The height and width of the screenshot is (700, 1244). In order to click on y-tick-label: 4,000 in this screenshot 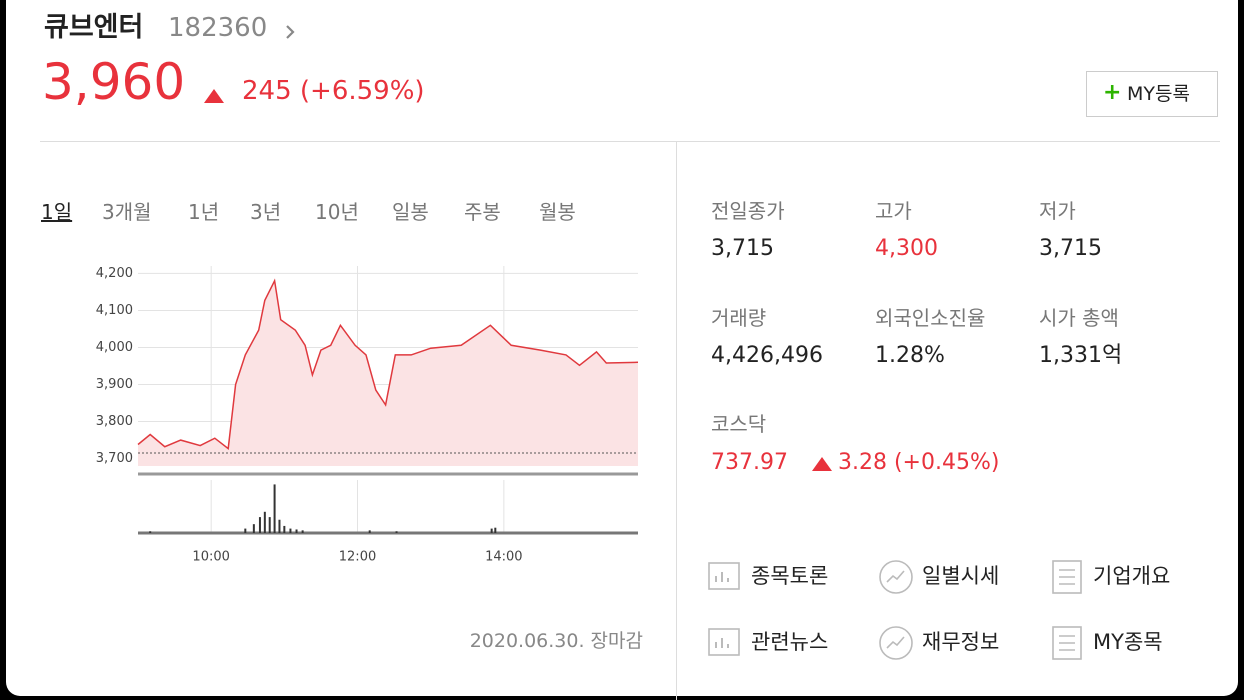, I will do `click(114, 347)`.